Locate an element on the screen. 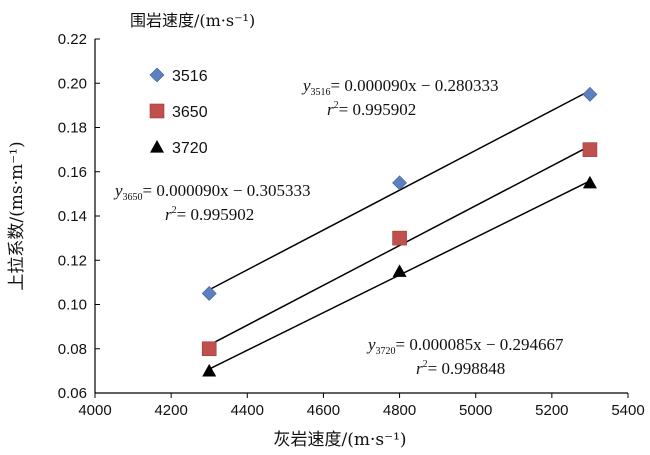 The height and width of the screenshot is (455, 650). y-tick-label: 0.18 is located at coordinates (72, 128).